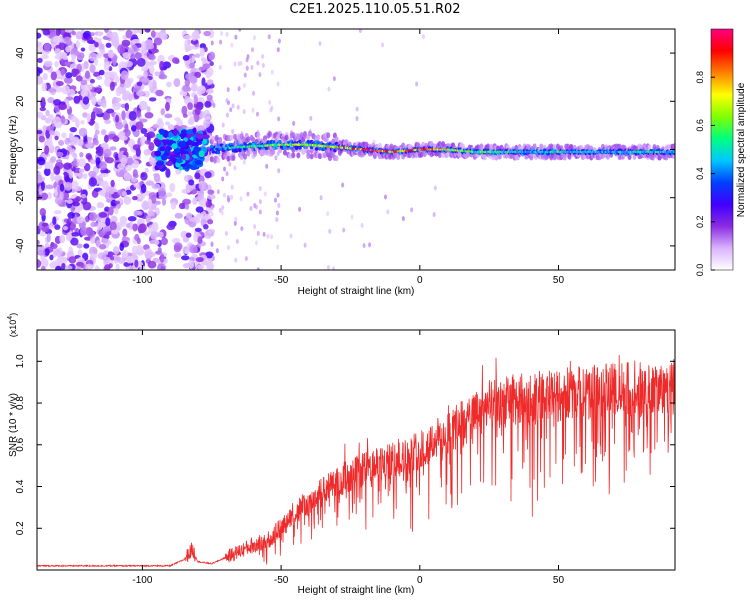 The width and height of the screenshot is (750, 600). I want to click on colorbar-ticks: 0.0 0.2 0.4 0.6 0.8, so click(705, 173).